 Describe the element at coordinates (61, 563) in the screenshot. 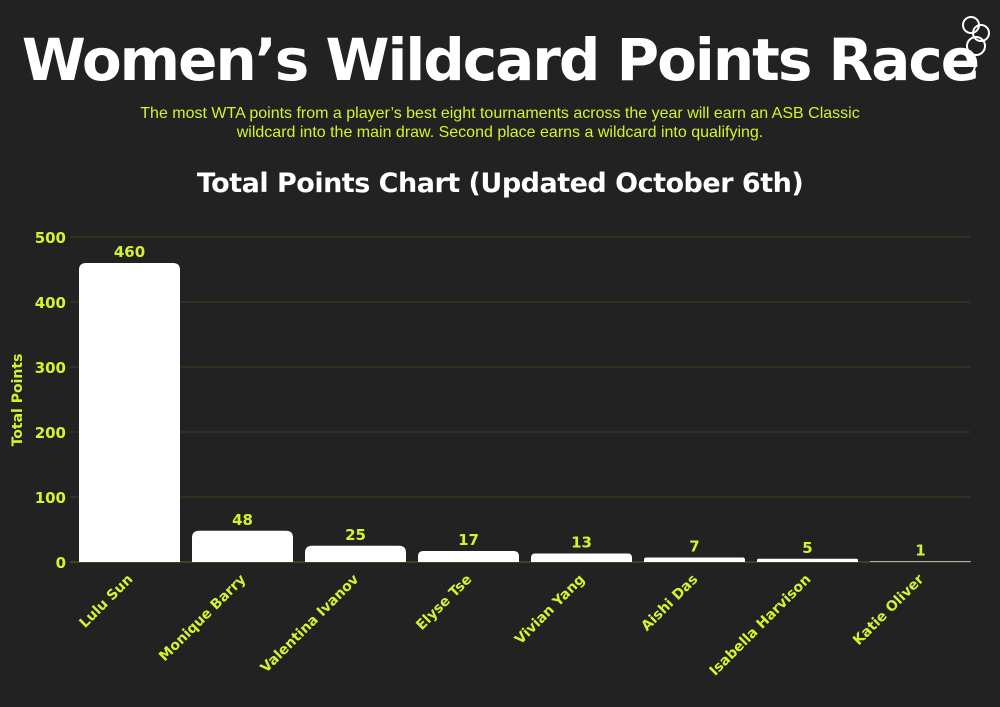

I see `y-tick-label: 0` at that location.